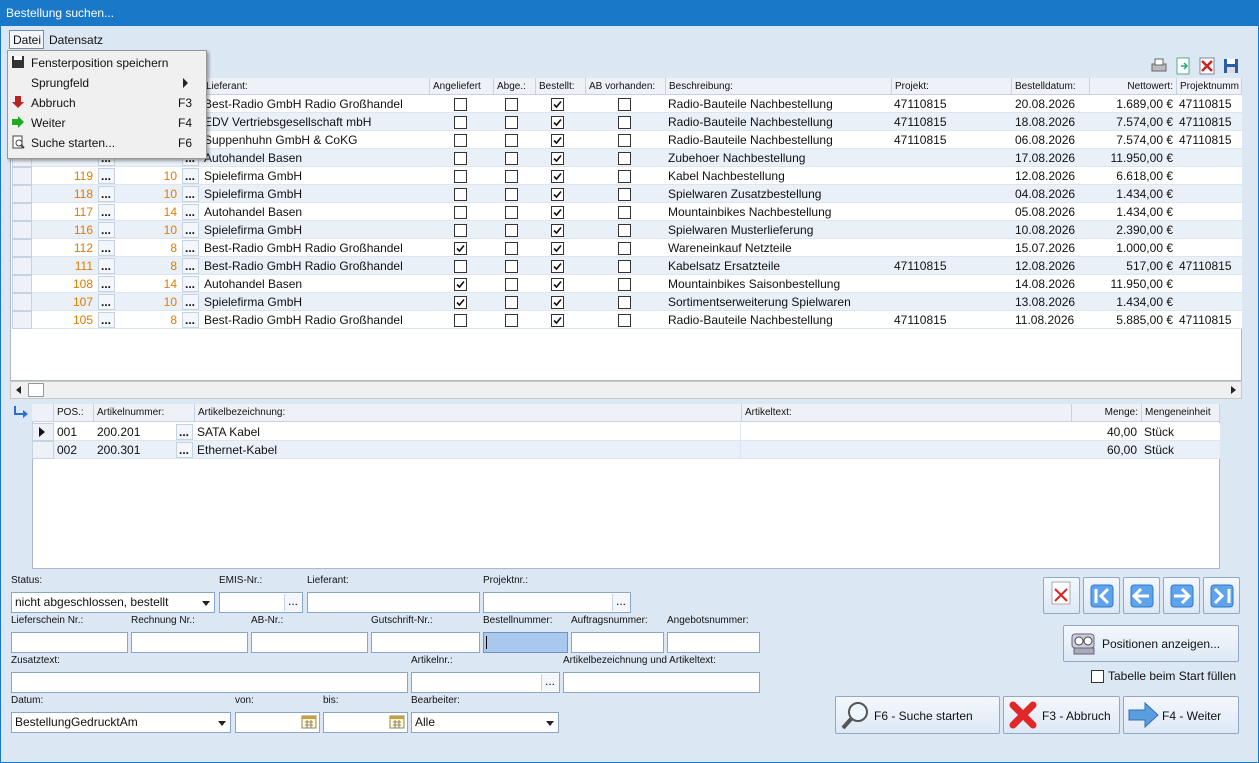 Image resolution: width=1259 pixels, height=763 pixels. What do you see at coordinates (100, 63) in the screenshot?
I see `menu-entry: Fensterposition speichern` at bounding box center [100, 63].